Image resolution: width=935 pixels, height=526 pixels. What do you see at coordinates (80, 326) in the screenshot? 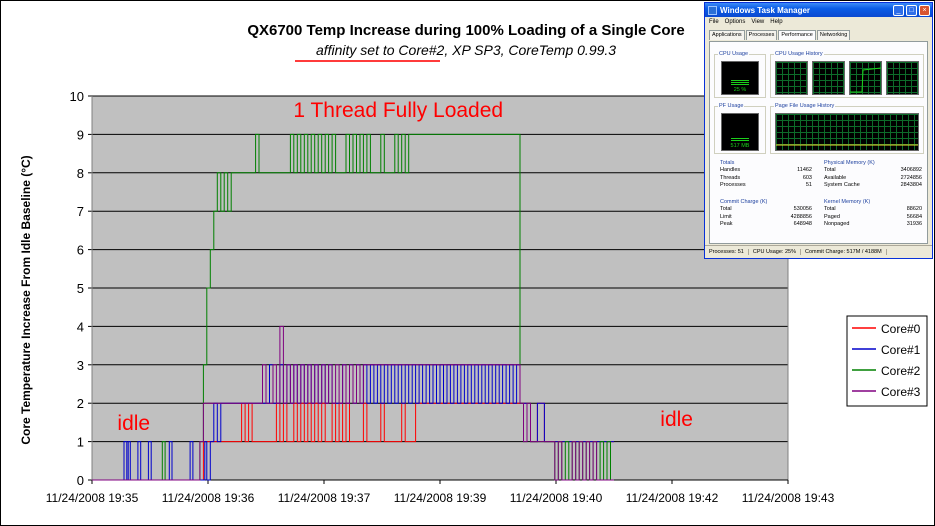
I see `y-tick-label: 4` at bounding box center [80, 326].